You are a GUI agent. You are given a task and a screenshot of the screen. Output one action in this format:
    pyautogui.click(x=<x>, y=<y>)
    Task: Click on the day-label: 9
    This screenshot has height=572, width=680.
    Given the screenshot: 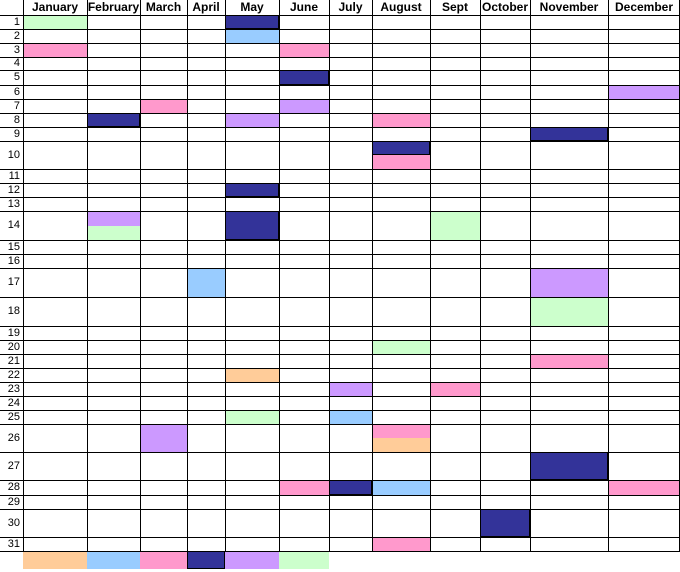 What is the action you would take?
    pyautogui.click(x=16, y=134)
    